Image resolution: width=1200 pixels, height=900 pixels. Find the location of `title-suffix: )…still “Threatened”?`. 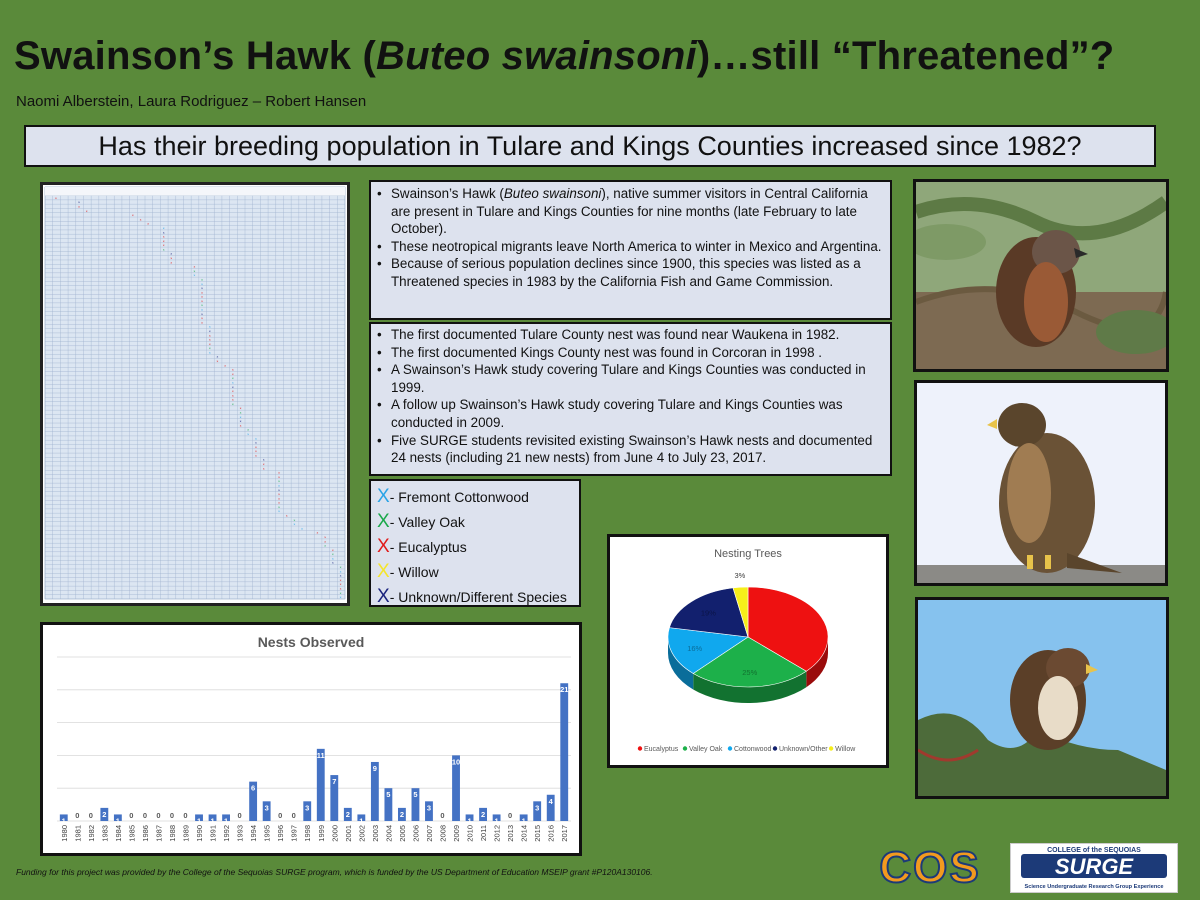

title-suffix: )…still “Threatened”? is located at coordinates (905, 56).